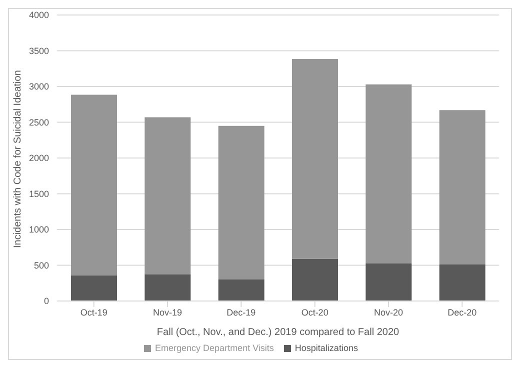 This screenshot has width=520, height=368. Describe the element at coordinates (326, 348) in the screenshot. I see `legend-label: Hospitalizations` at that location.